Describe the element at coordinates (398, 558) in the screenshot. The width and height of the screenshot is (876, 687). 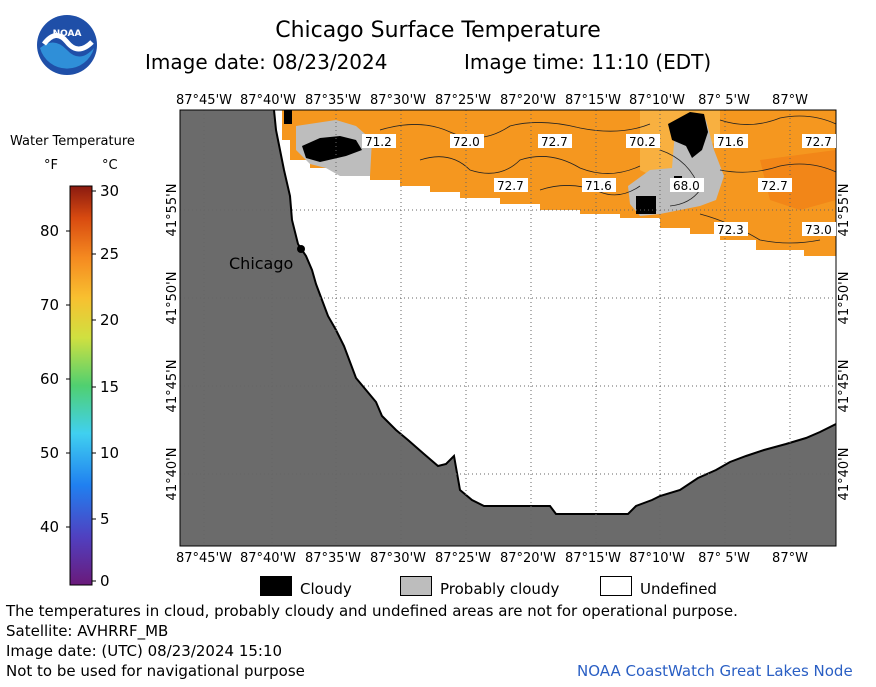
I see `lon-label-bottom: 87°30'W` at that location.